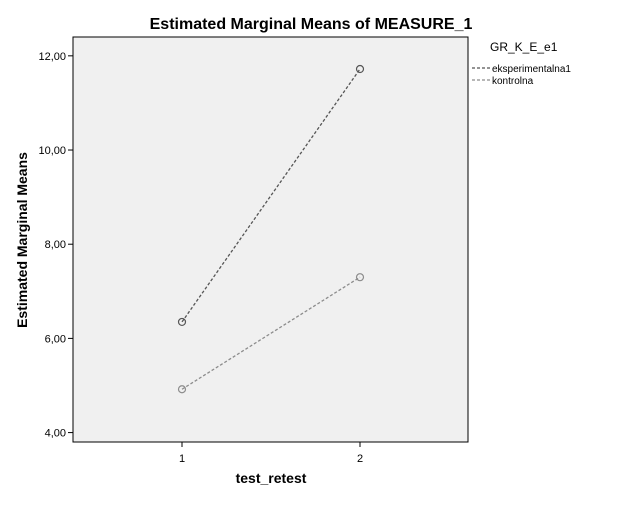  Describe the element at coordinates (52, 151) in the screenshot. I see `y-tick-label: 10,00` at that location.